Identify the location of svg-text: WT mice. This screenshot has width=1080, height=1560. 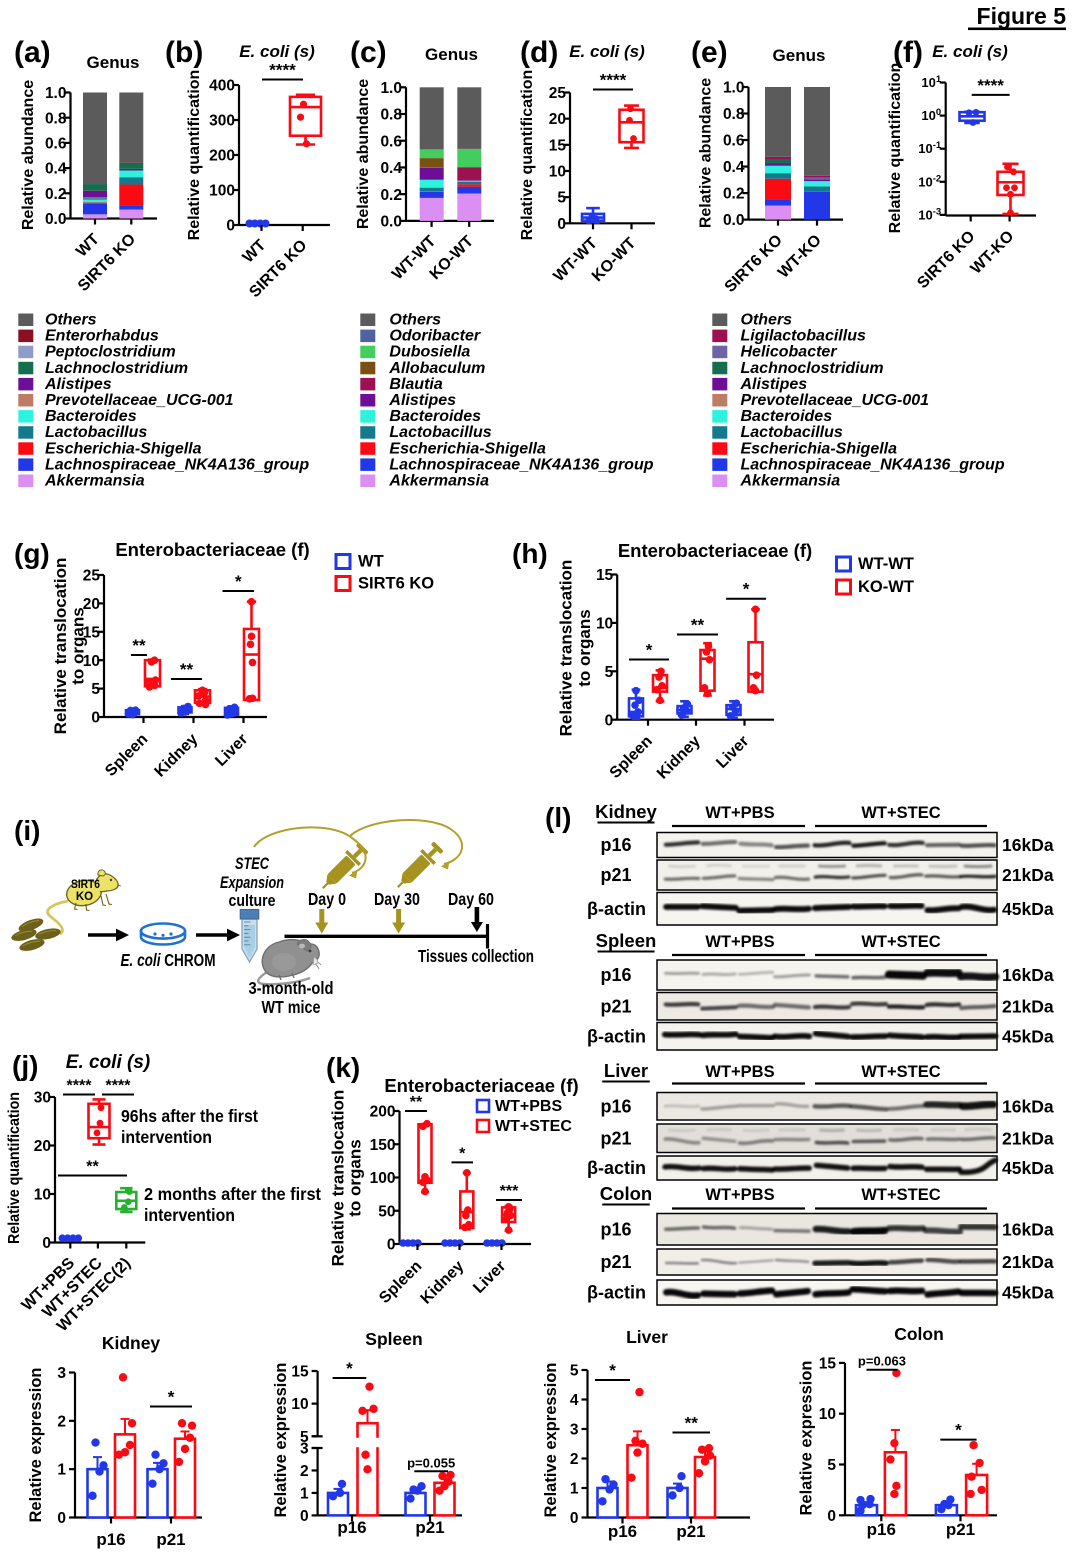
(291, 1007).